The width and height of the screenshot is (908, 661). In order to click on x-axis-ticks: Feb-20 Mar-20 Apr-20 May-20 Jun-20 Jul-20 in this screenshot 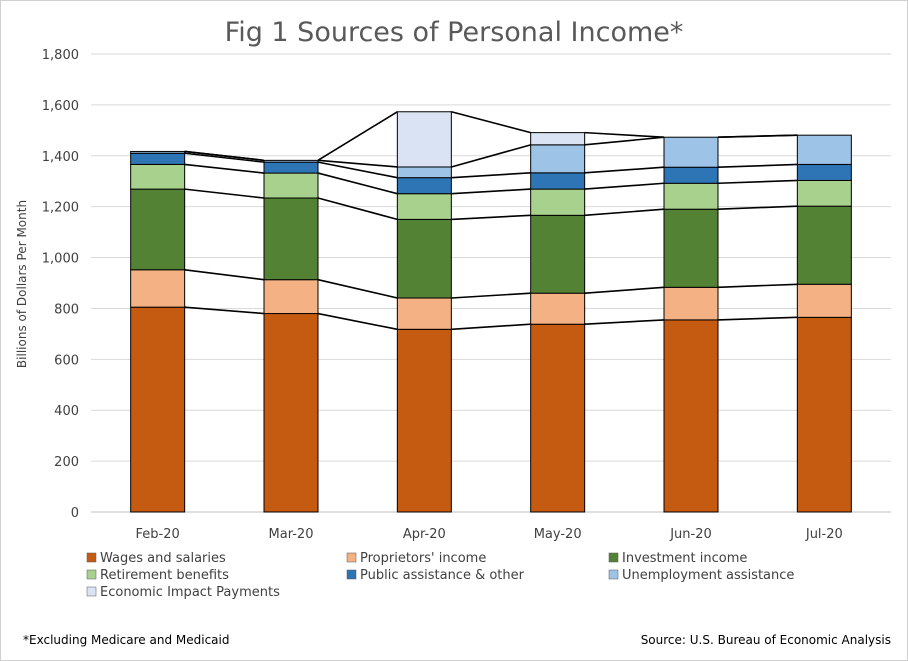, I will do `click(489, 534)`.